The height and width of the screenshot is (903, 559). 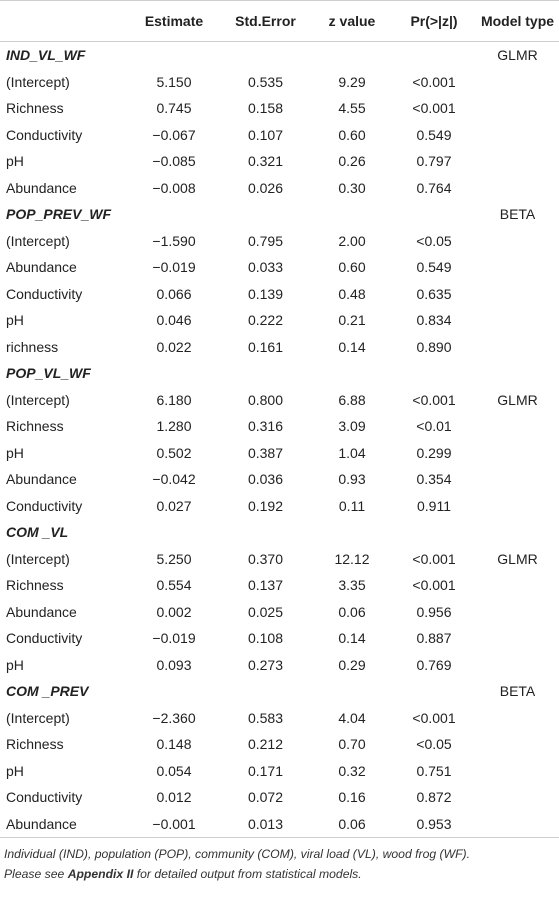 I want to click on z-value-cell: 0.70, so click(x=352, y=744).